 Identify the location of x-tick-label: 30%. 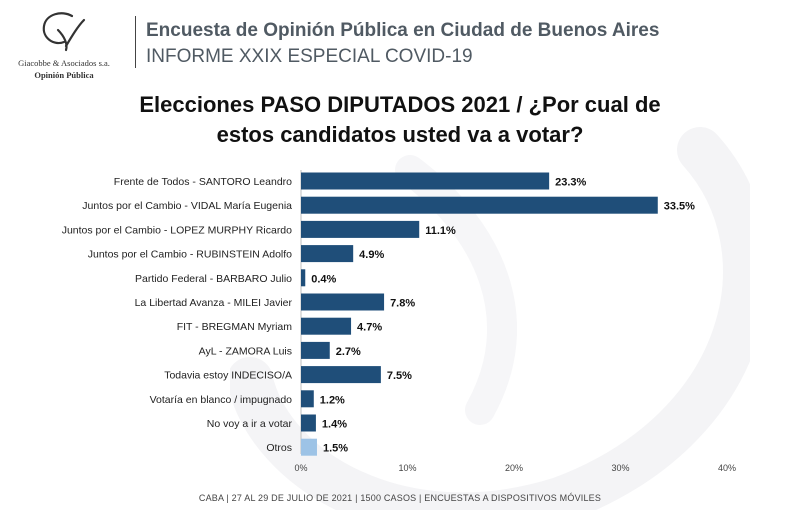
(620, 468).